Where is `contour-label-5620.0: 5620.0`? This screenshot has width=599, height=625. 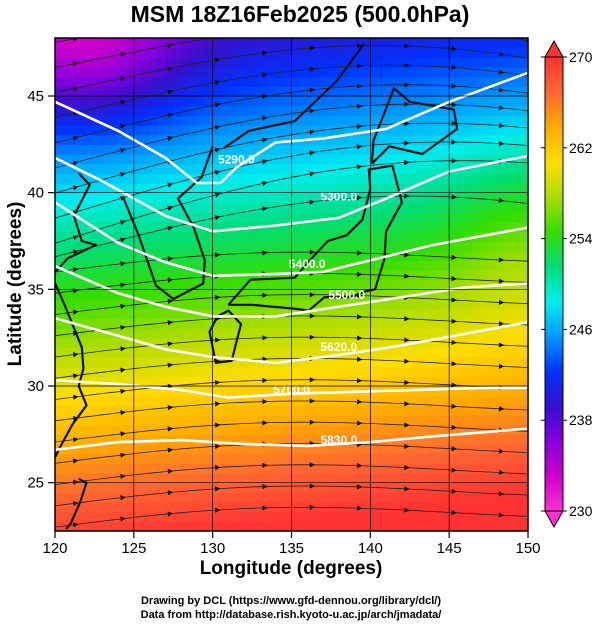 contour-label-5620.0: 5620.0 is located at coordinates (338, 347).